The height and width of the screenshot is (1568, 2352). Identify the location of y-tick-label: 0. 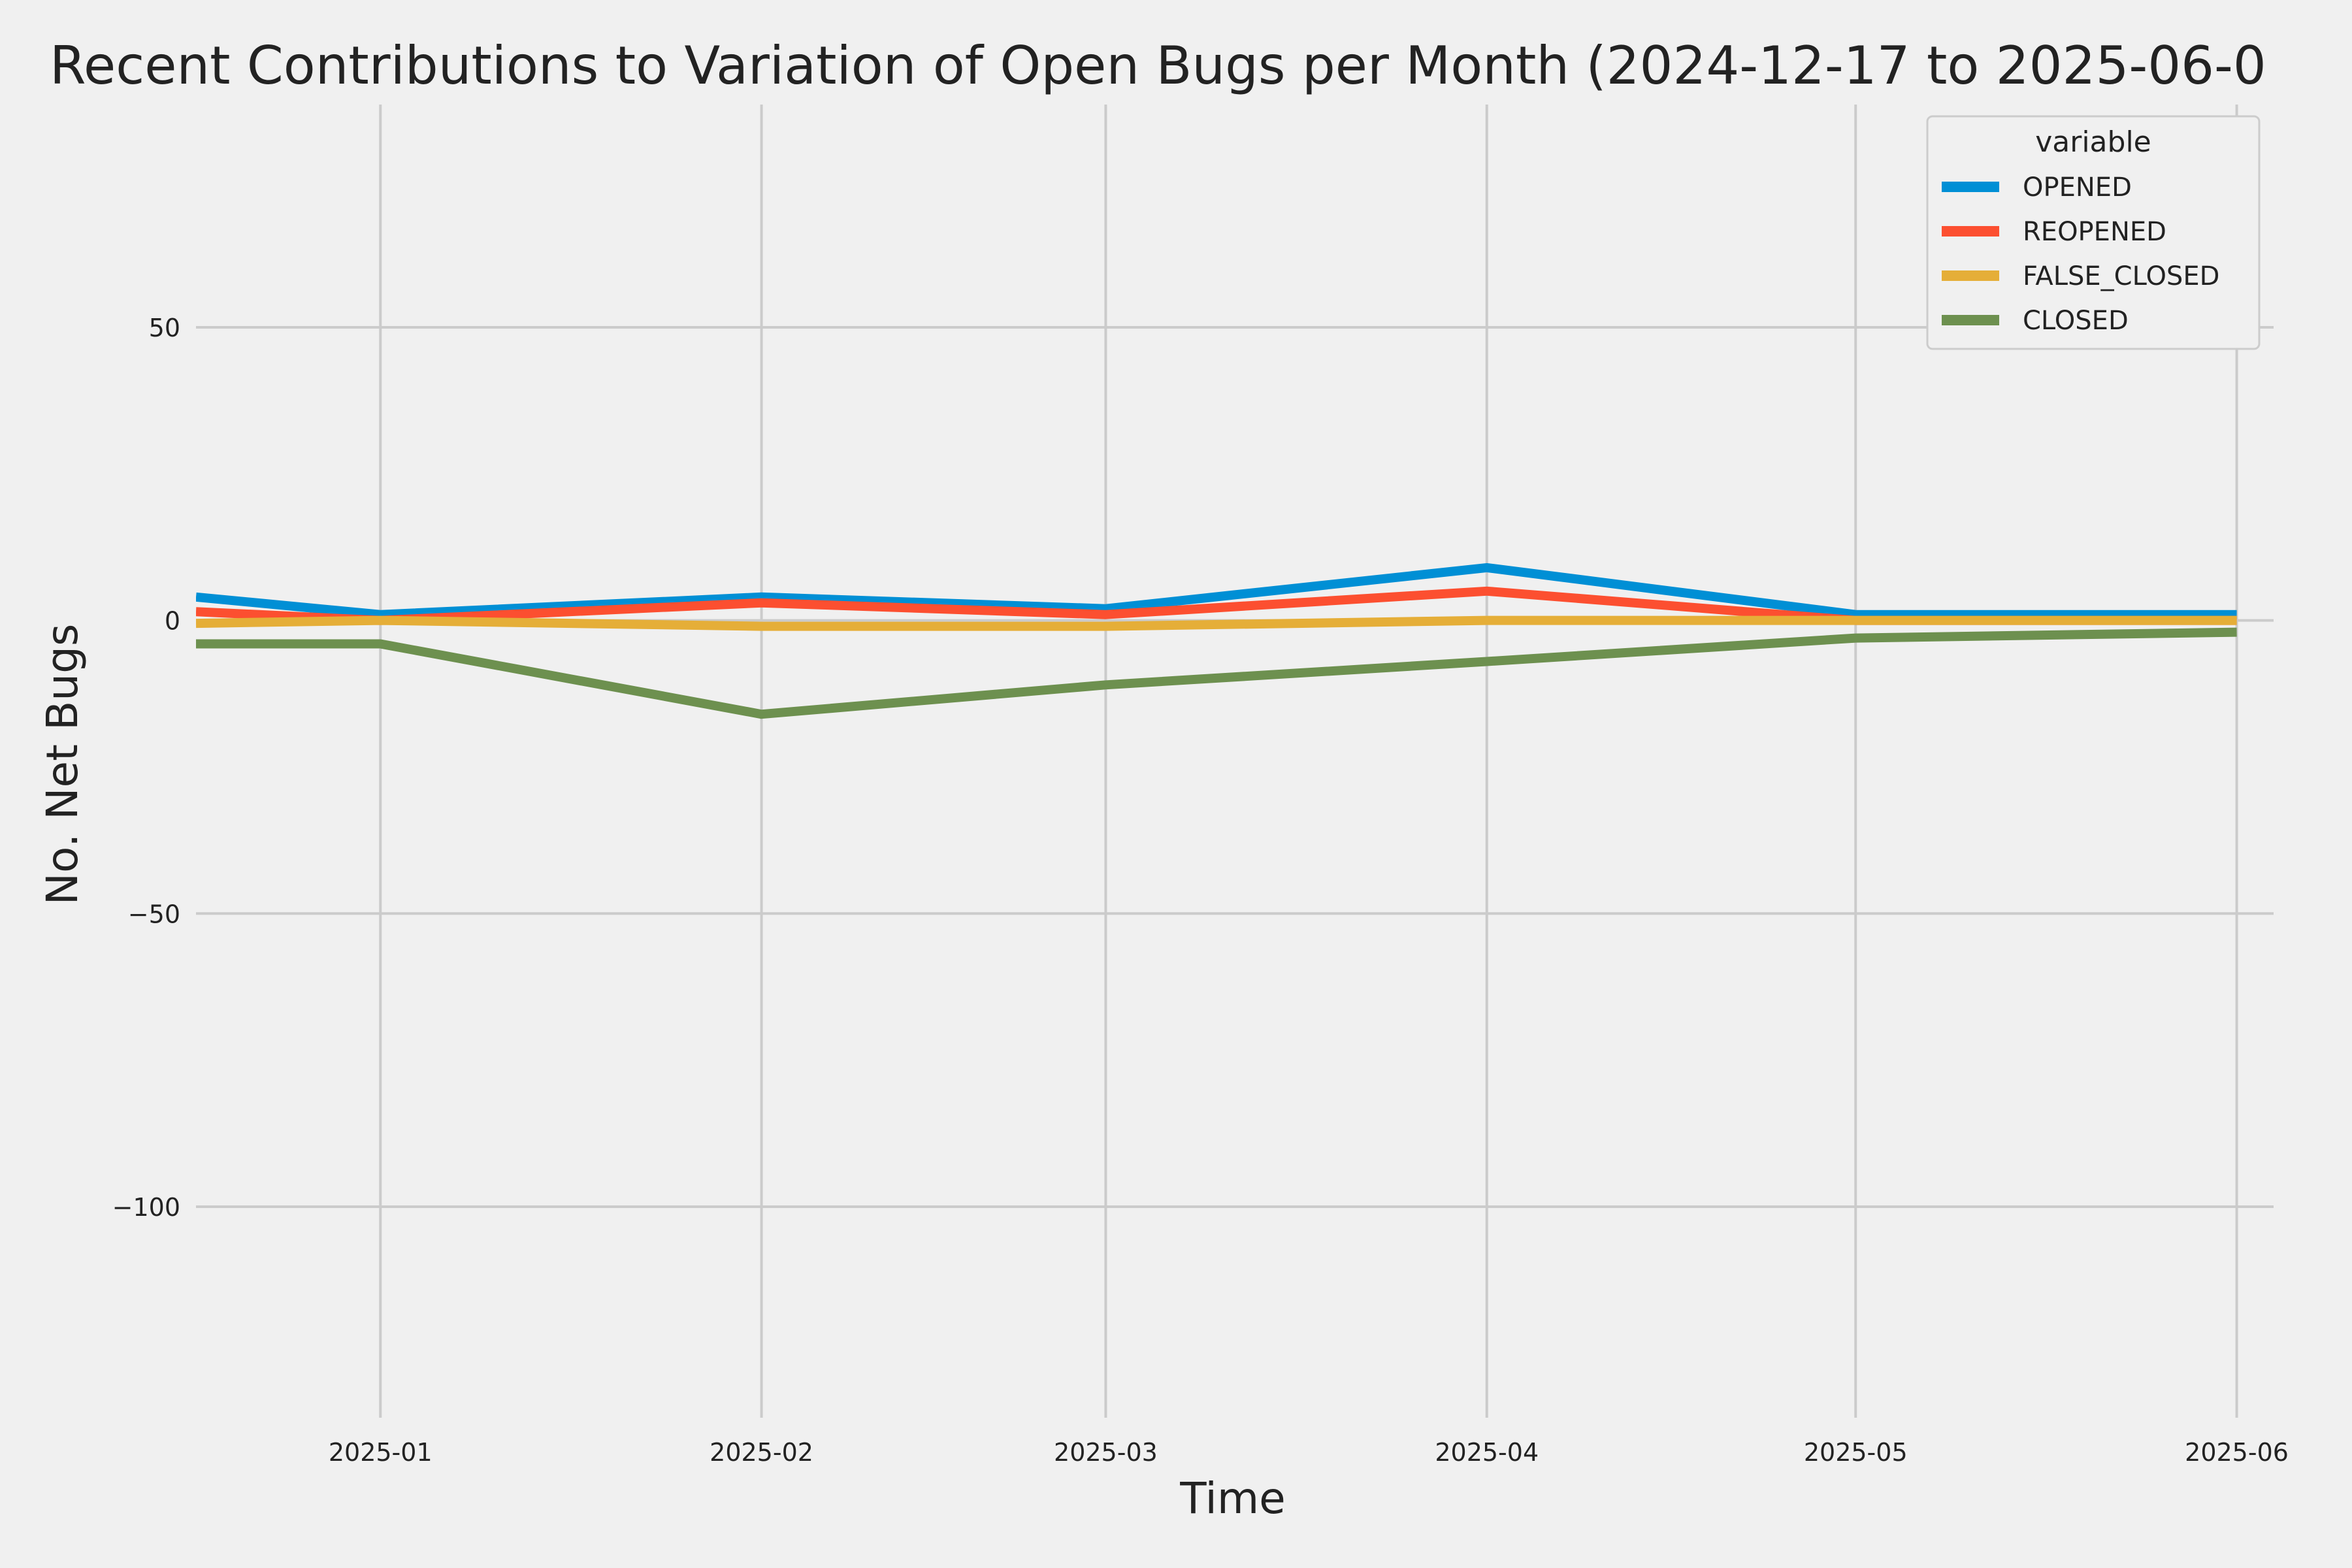
(172, 621).